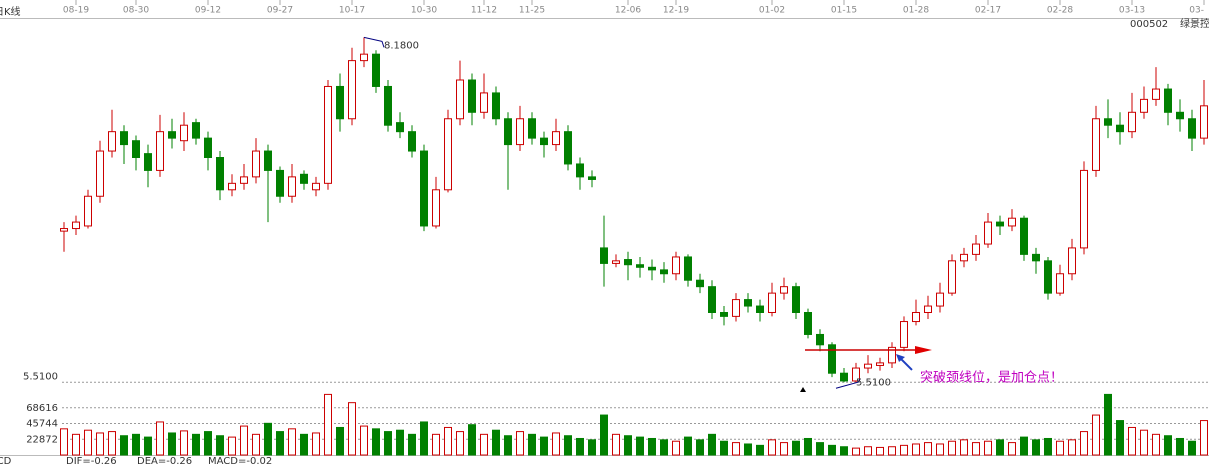  What do you see at coordinates (42, 424) in the screenshot?
I see `volume-tick-label: 45744` at bounding box center [42, 424].